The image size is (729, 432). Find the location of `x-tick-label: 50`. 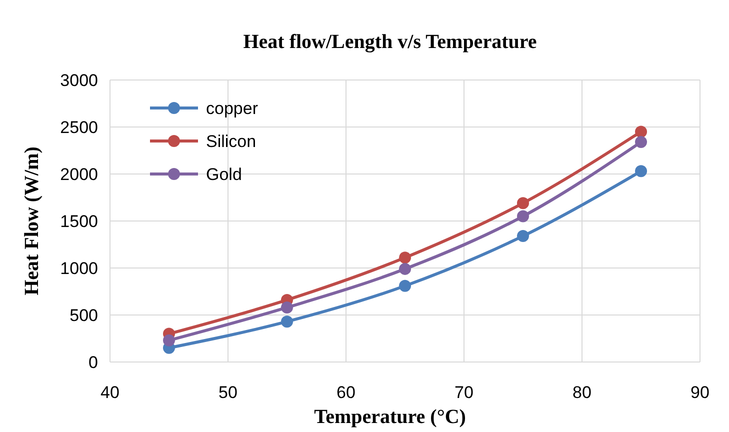

x-tick-label: 50 is located at coordinates (228, 392).